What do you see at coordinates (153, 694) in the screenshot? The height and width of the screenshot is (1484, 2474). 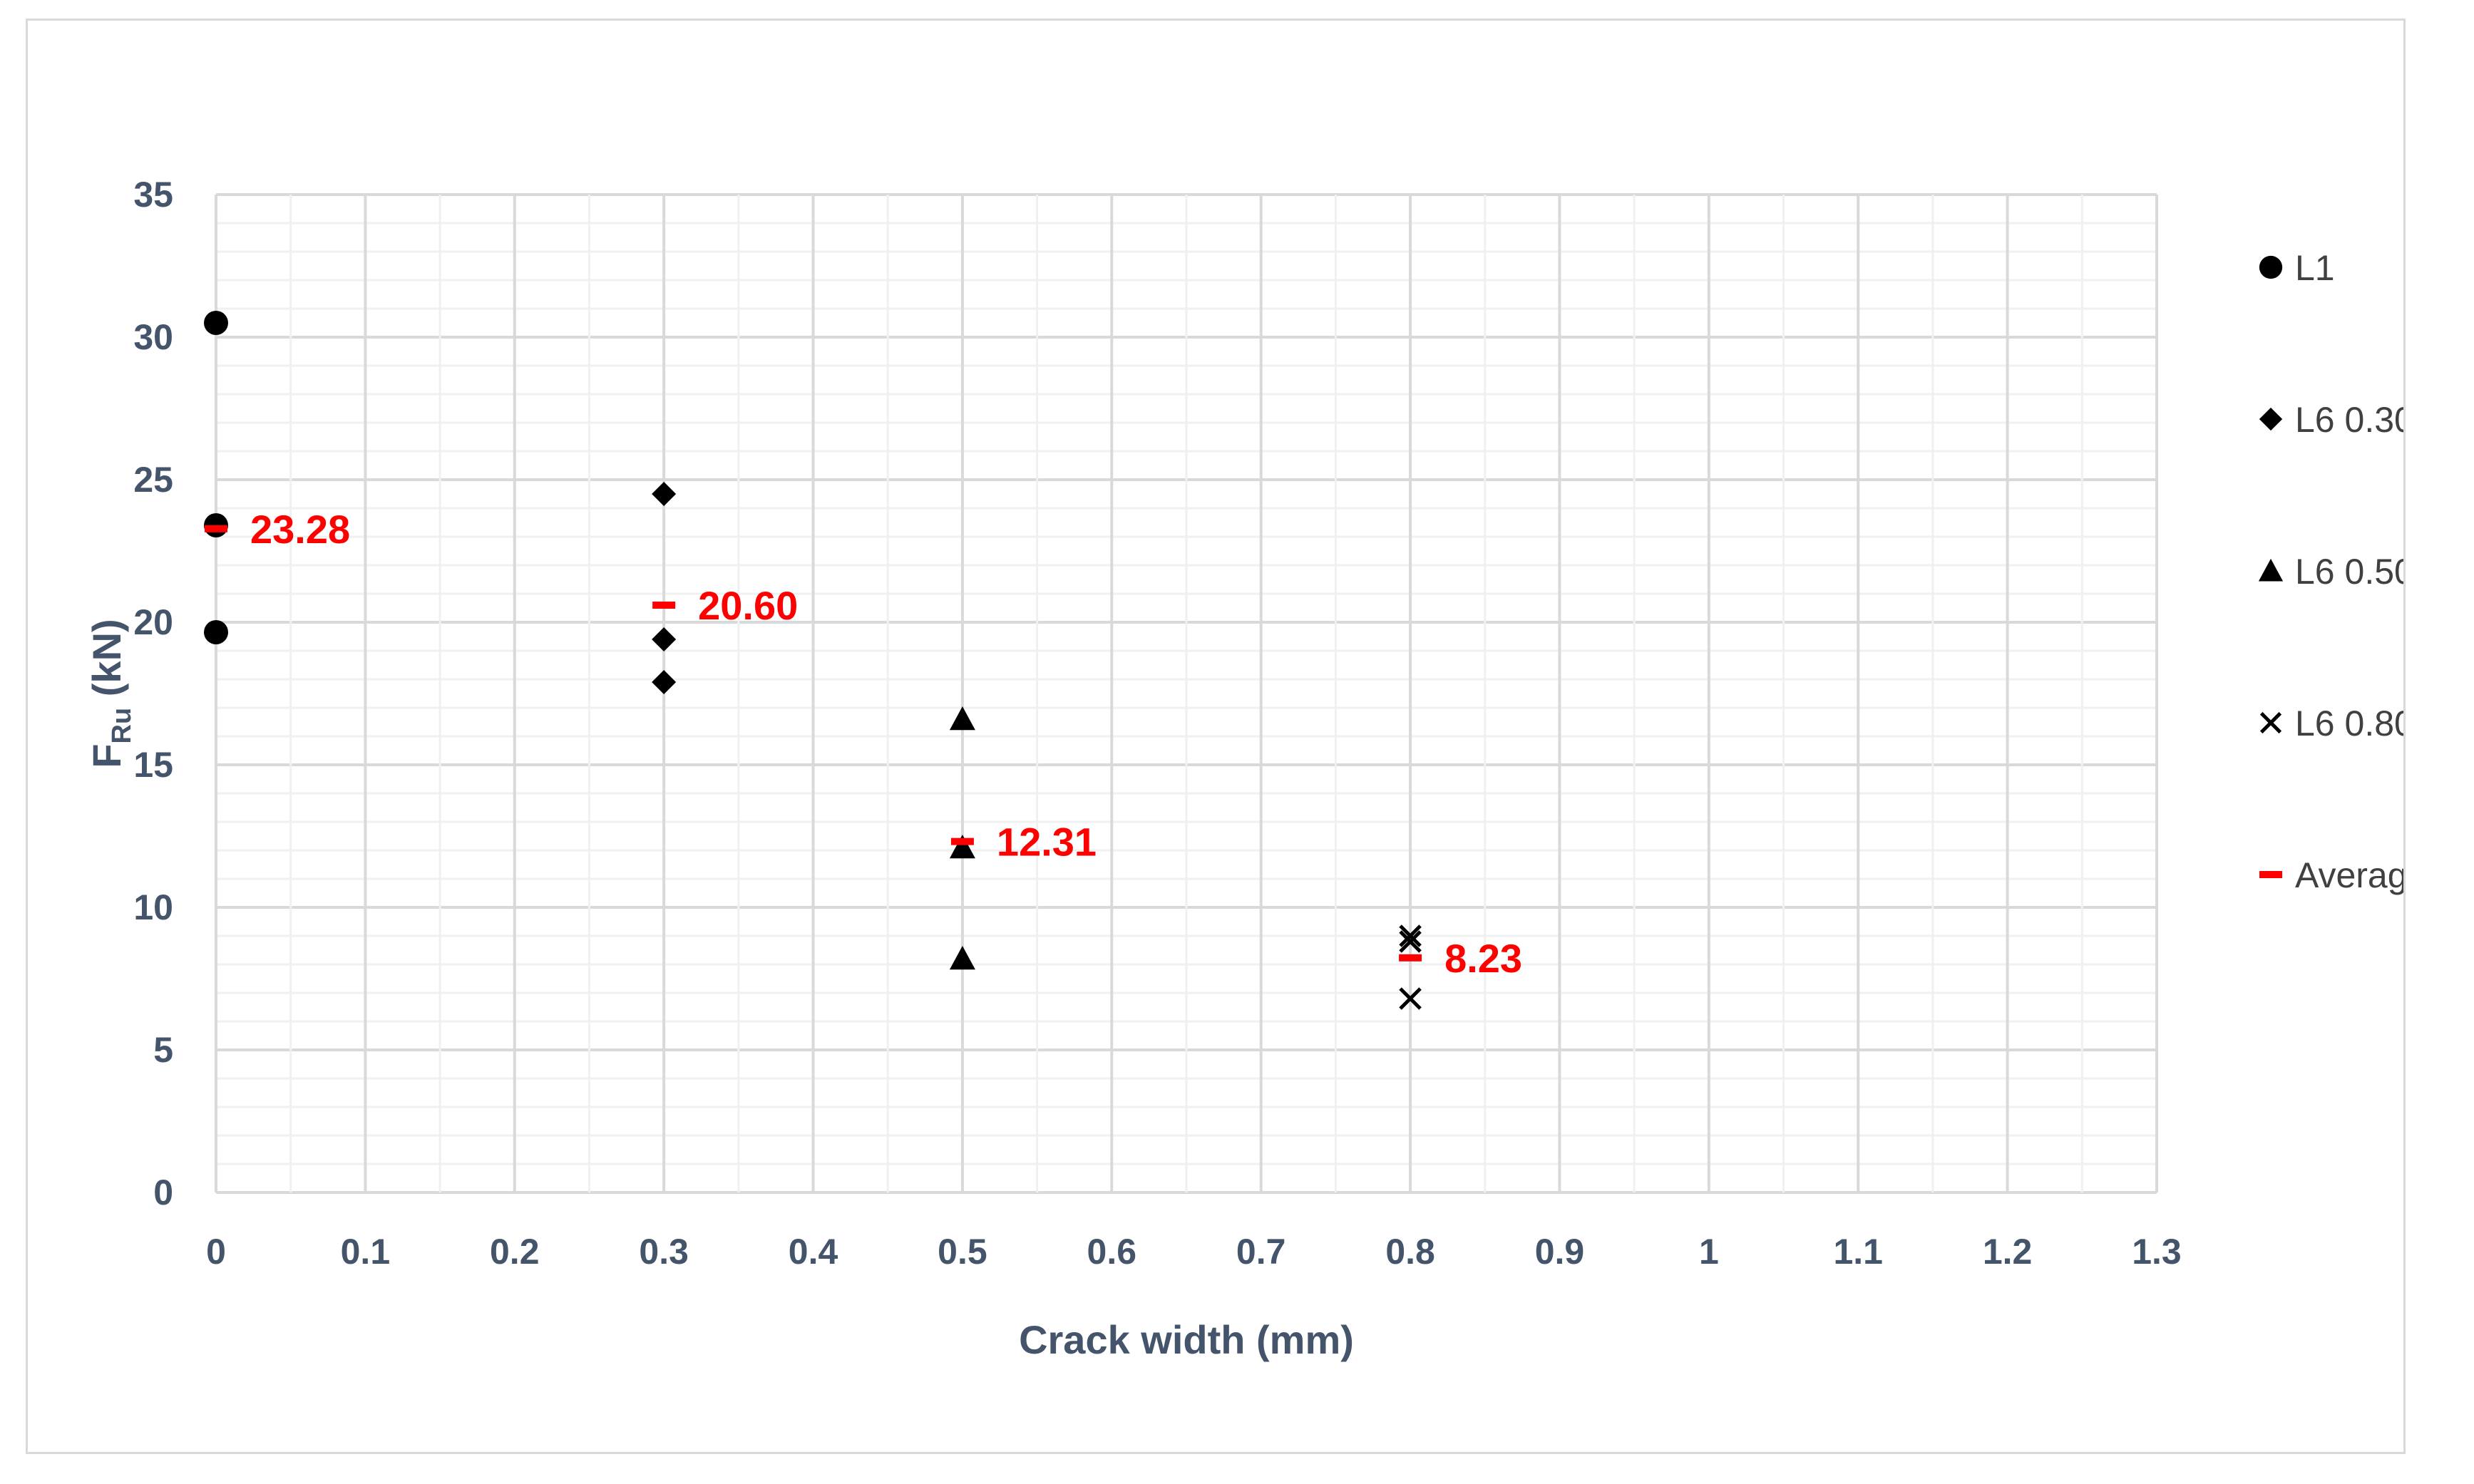 I see `y-axis-ticks: 0 5 10 15 20 25 30 35` at bounding box center [153, 694].